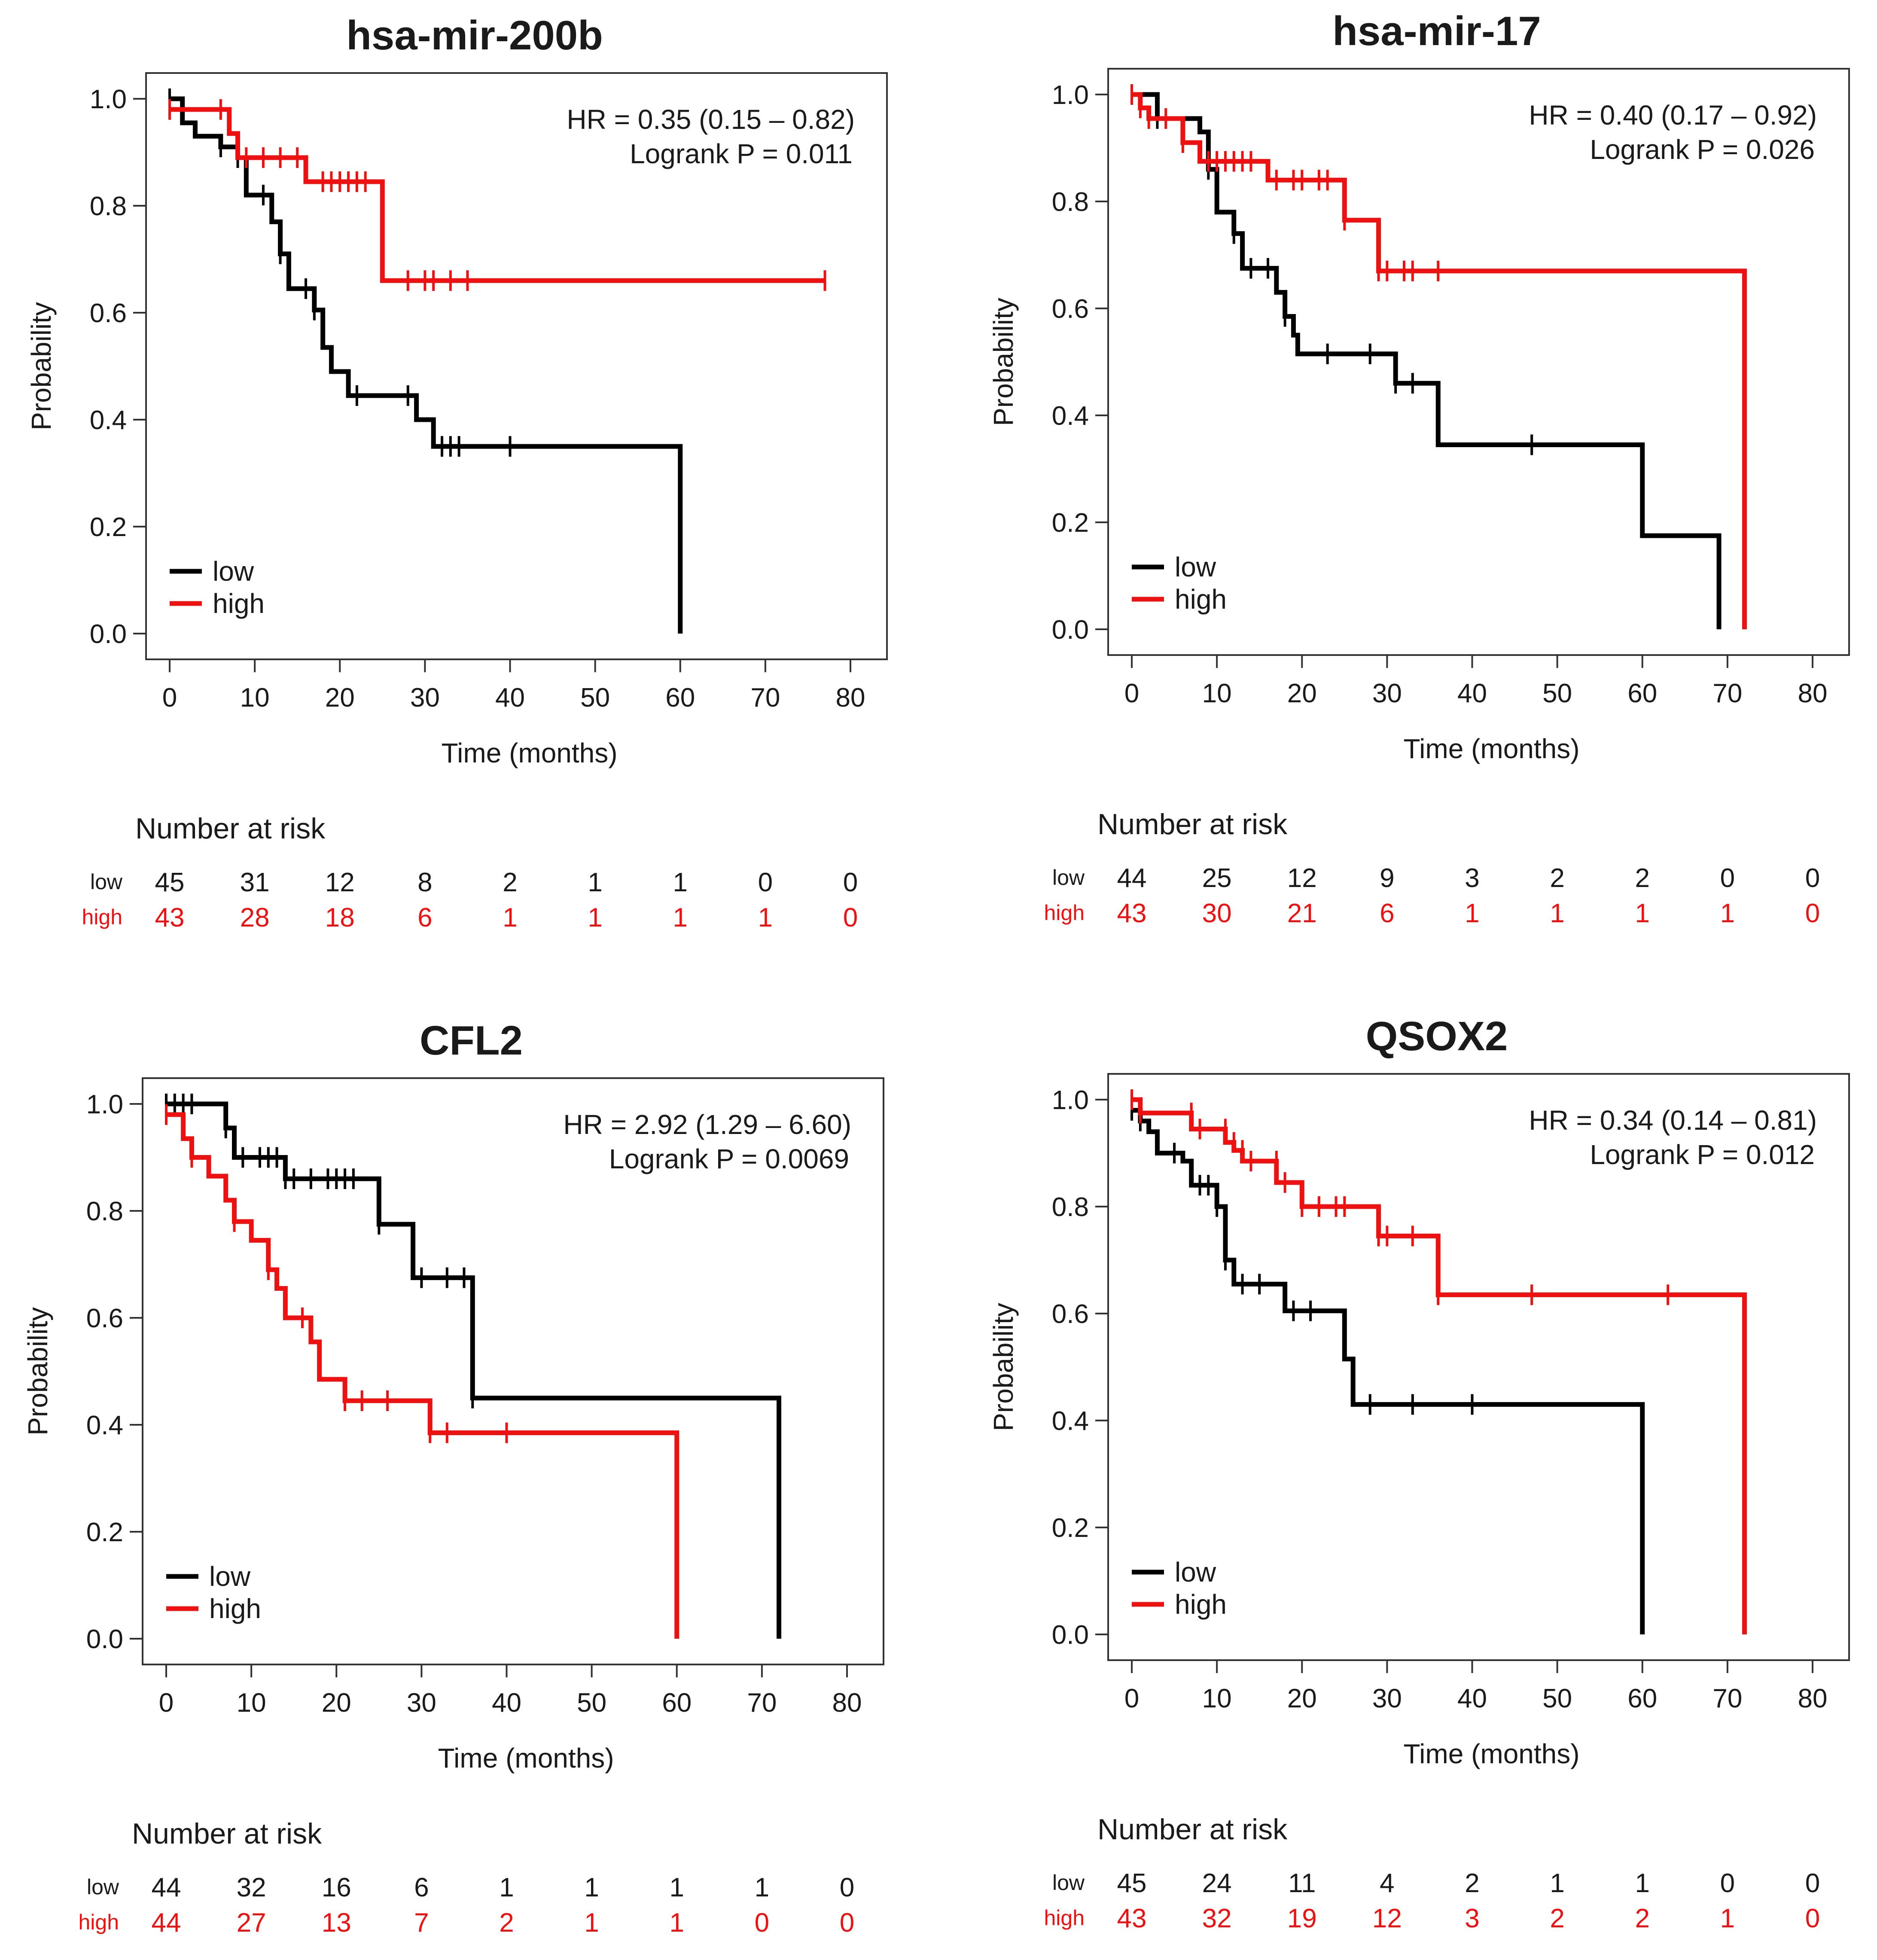  What do you see at coordinates (251, 1887) in the screenshot?
I see `risk-count-low: 32` at bounding box center [251, 1887].